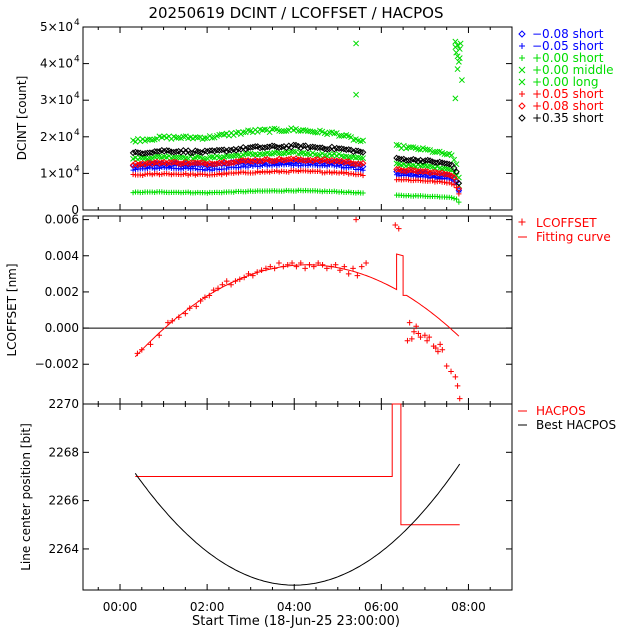  I want to click on dcint-legend-label: +0.00 middle, so click(573, 70).